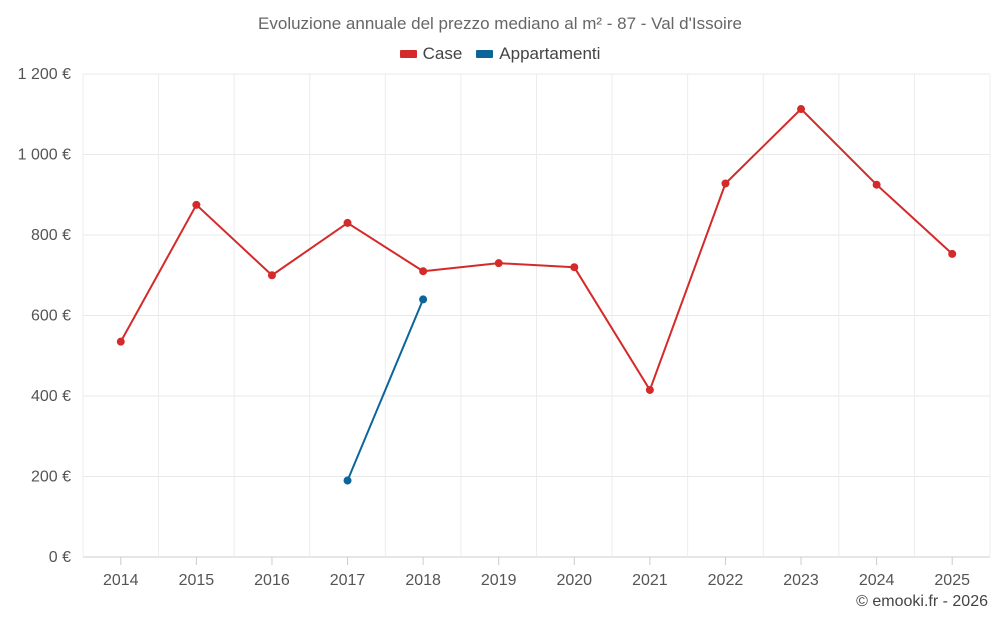 The image size is (1000, 625). Describe the element at coordinates (801, 580) in the screenshot. I see `x-tick-label: 2023` at that location.